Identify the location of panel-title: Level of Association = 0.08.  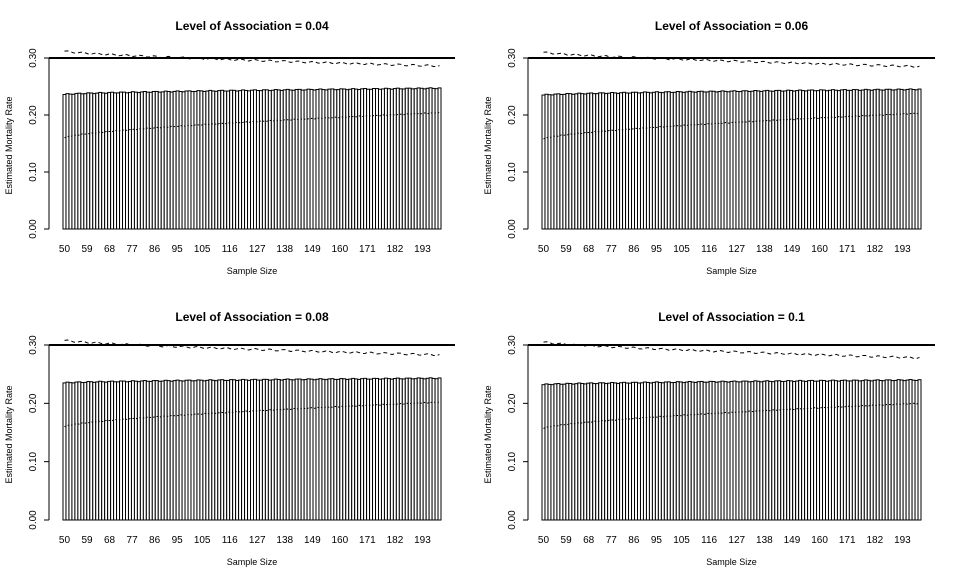
(252, 317).